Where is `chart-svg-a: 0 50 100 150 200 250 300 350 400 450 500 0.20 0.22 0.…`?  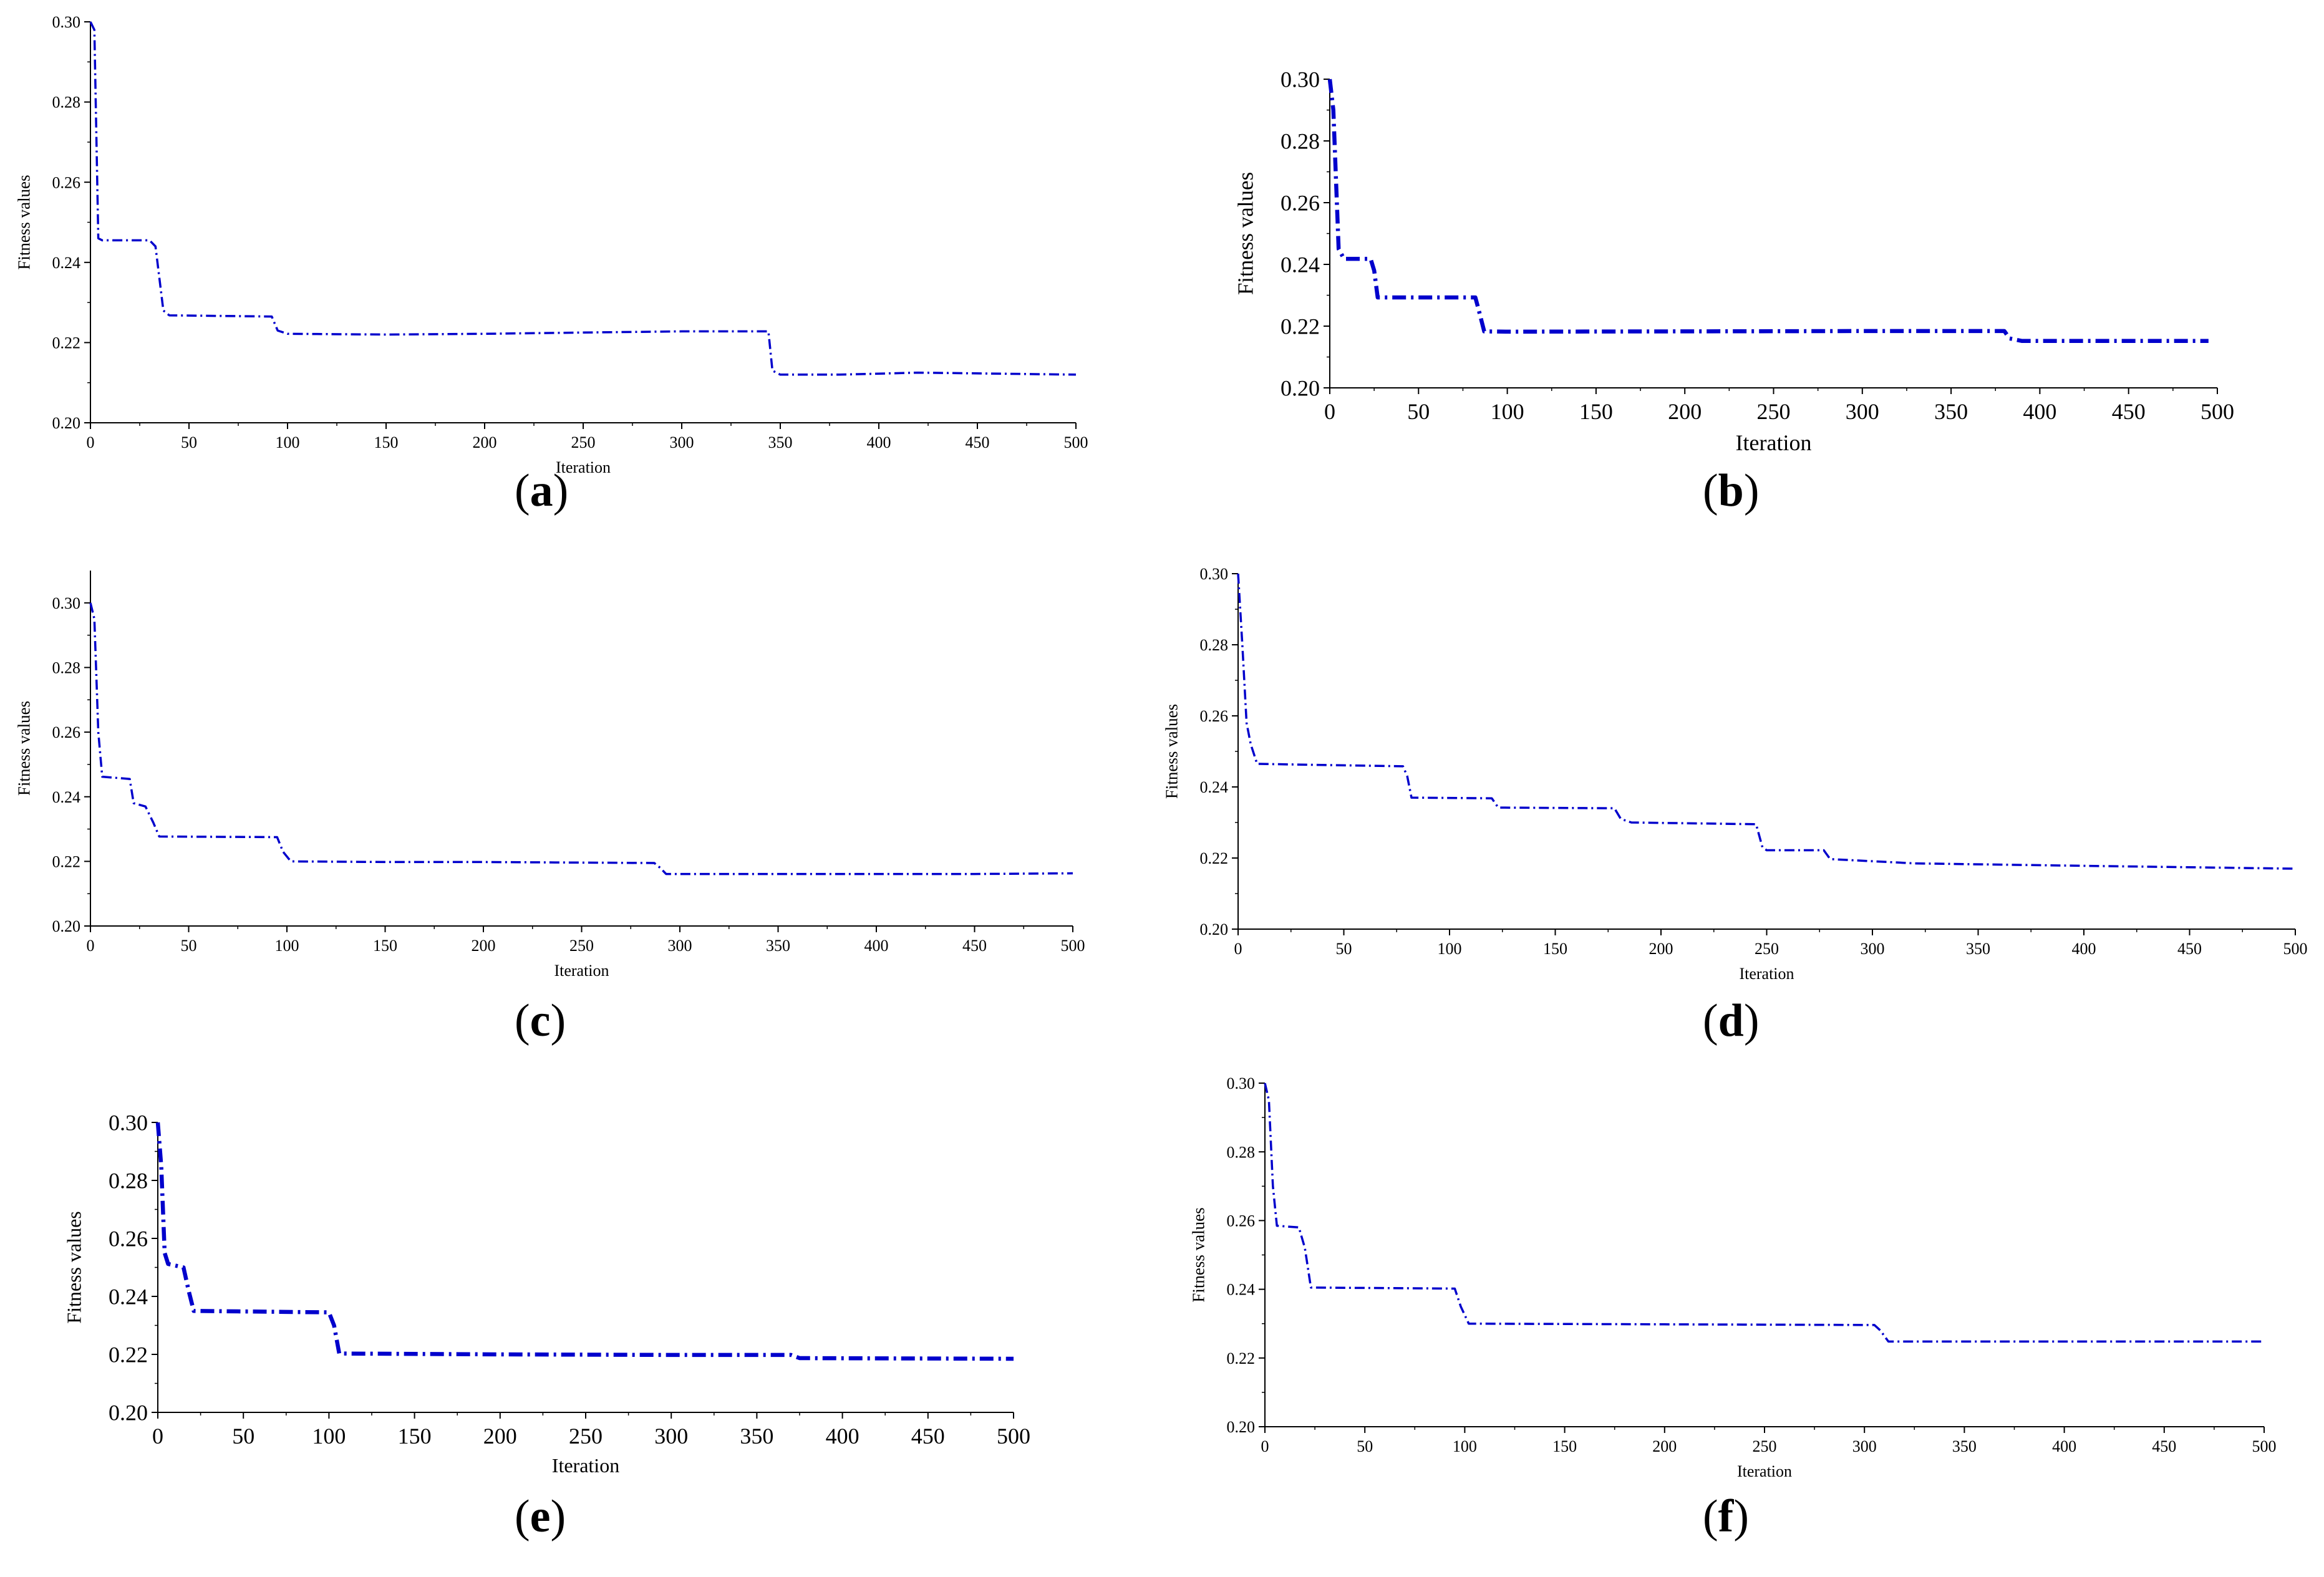 chart-svg-a: 0 50 100 150 200 250 300 350 400 450 500 0.20 0.22 0.… is located at coordinates (551, 244).